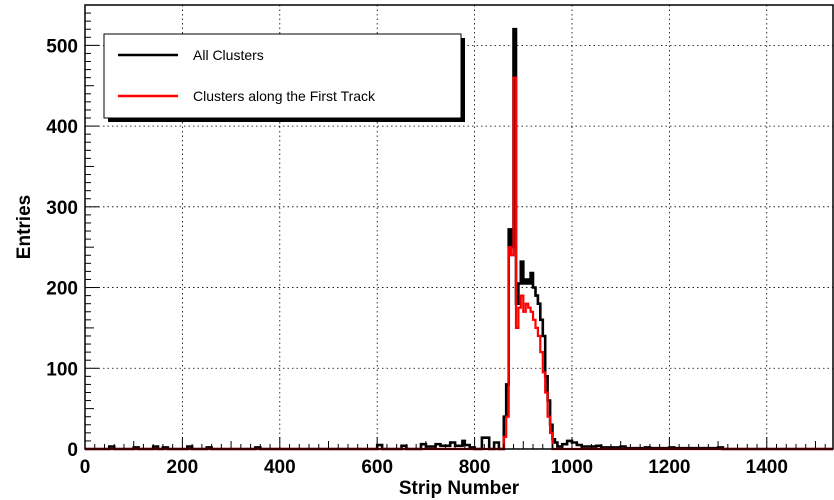 This screenshot has height=500, width=834. What do you see at coordinates (767, 467) in the screenshot?
I see `x-tick-label: 1400` at bounding box center [767, 467].